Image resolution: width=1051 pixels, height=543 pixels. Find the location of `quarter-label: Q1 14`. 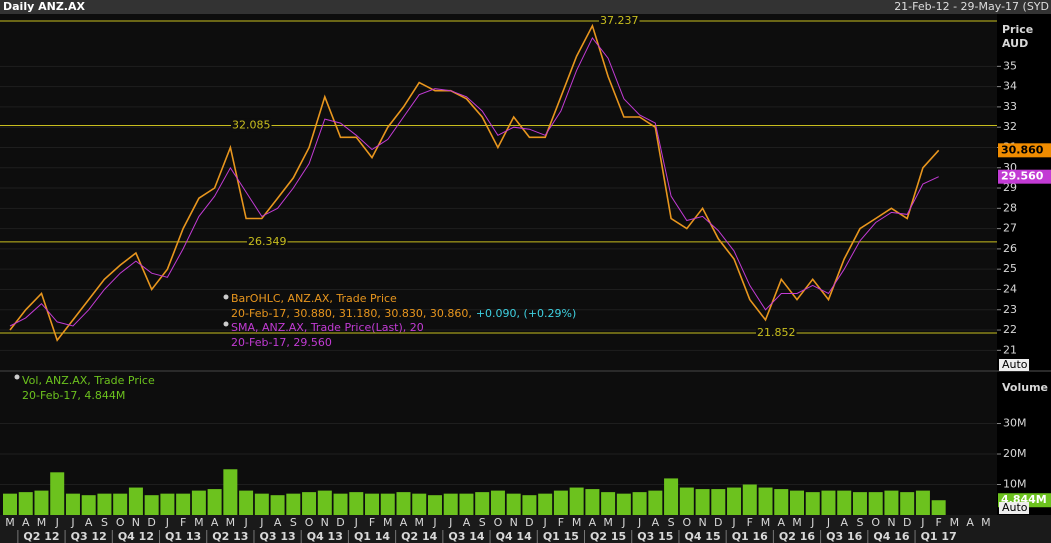

quarter-label: Q1 14 is located at coordinates (372, 536).